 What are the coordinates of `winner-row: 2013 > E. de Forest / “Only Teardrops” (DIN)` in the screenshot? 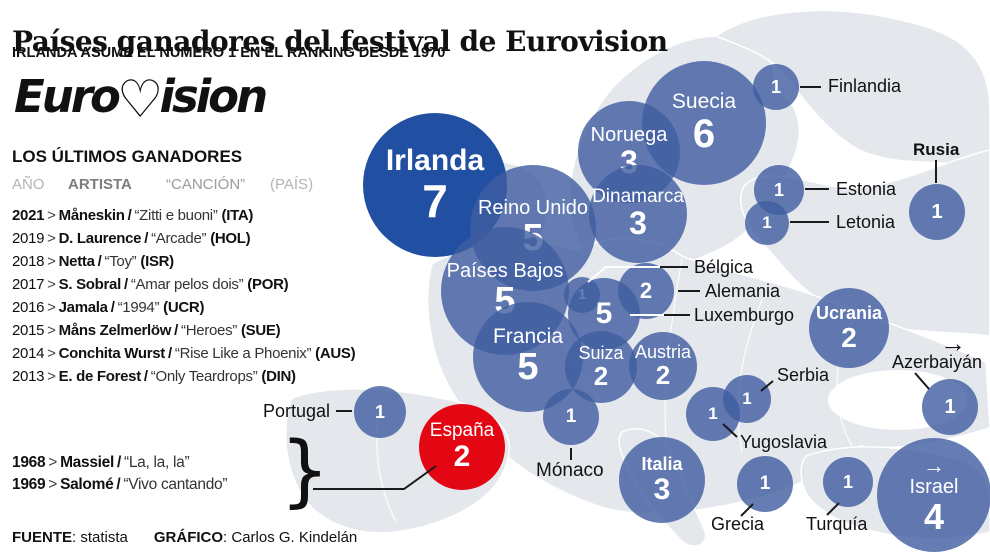 It's located at (183, 376).